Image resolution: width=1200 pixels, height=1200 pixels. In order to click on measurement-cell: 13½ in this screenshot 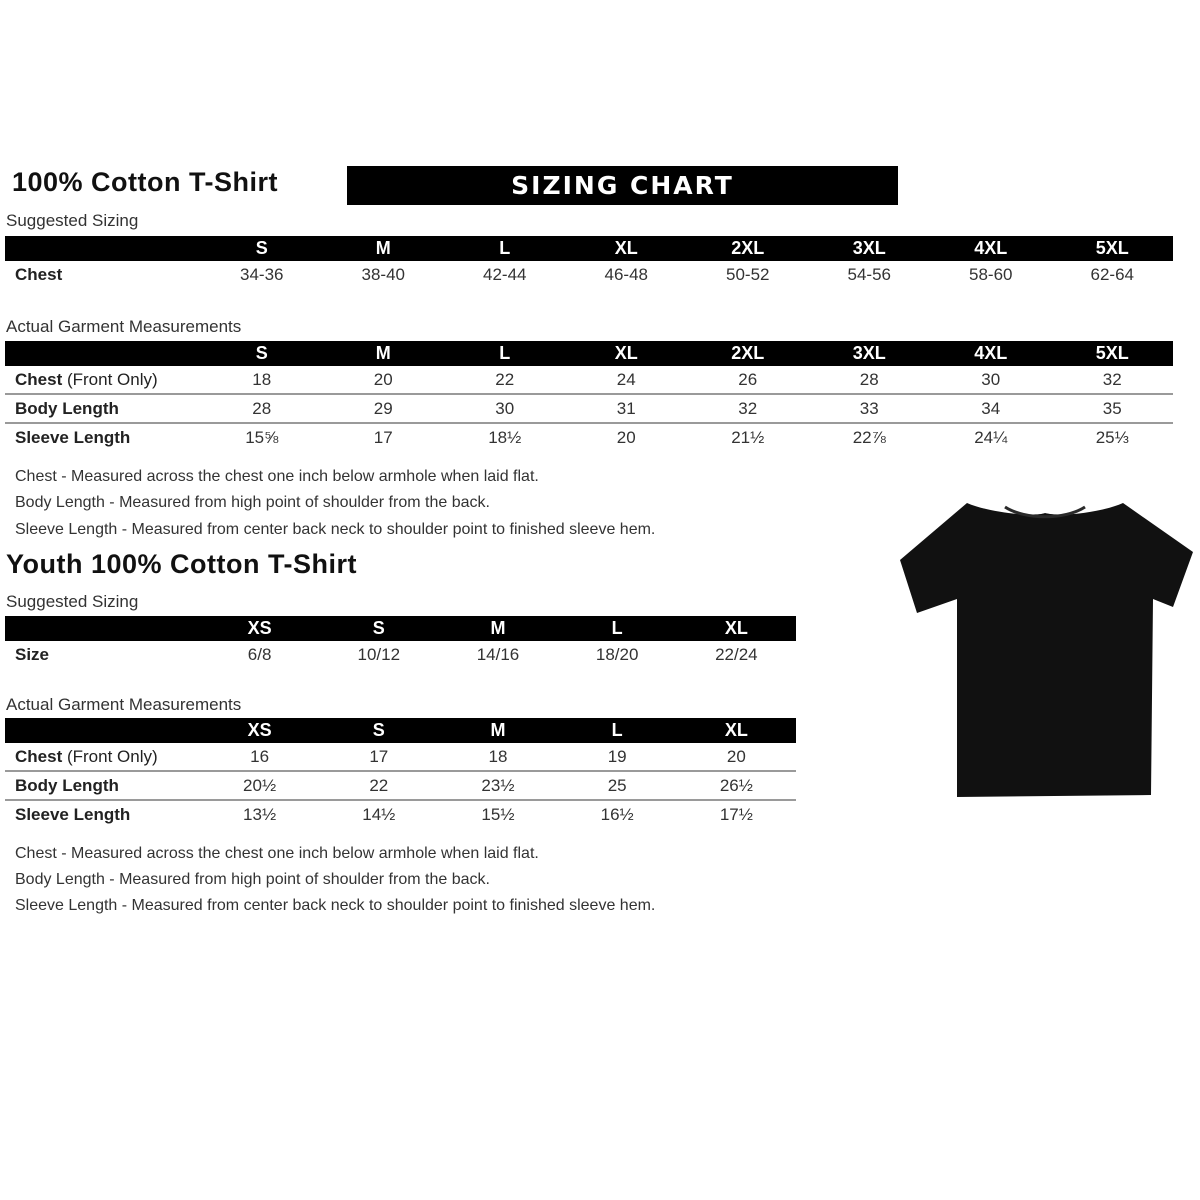, I will do `click(260, 814)`.